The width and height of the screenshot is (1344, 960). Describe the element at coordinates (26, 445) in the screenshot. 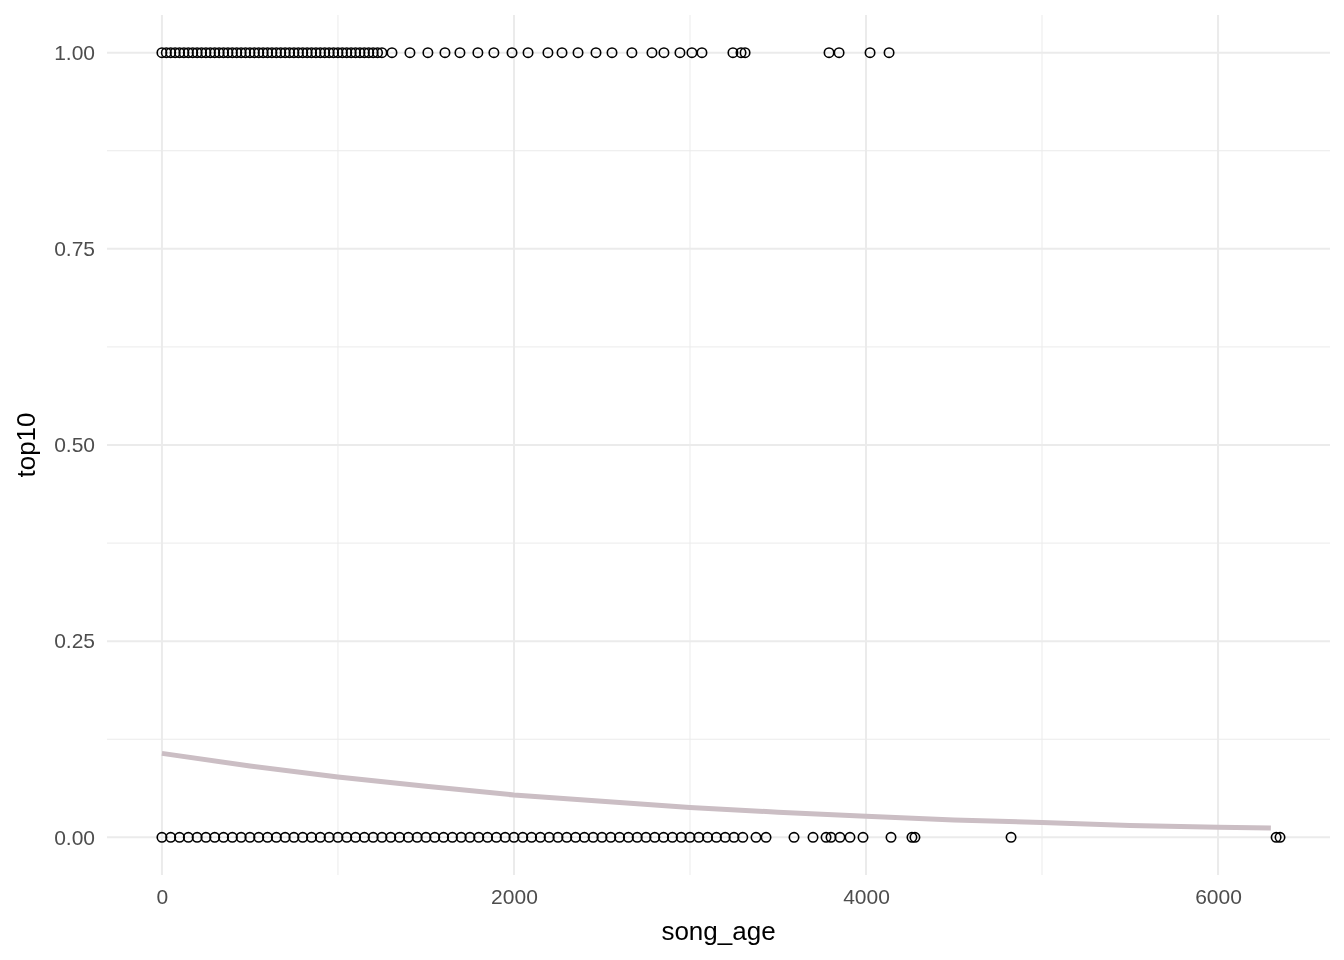

I see `y-axis-title: top10` at that location.